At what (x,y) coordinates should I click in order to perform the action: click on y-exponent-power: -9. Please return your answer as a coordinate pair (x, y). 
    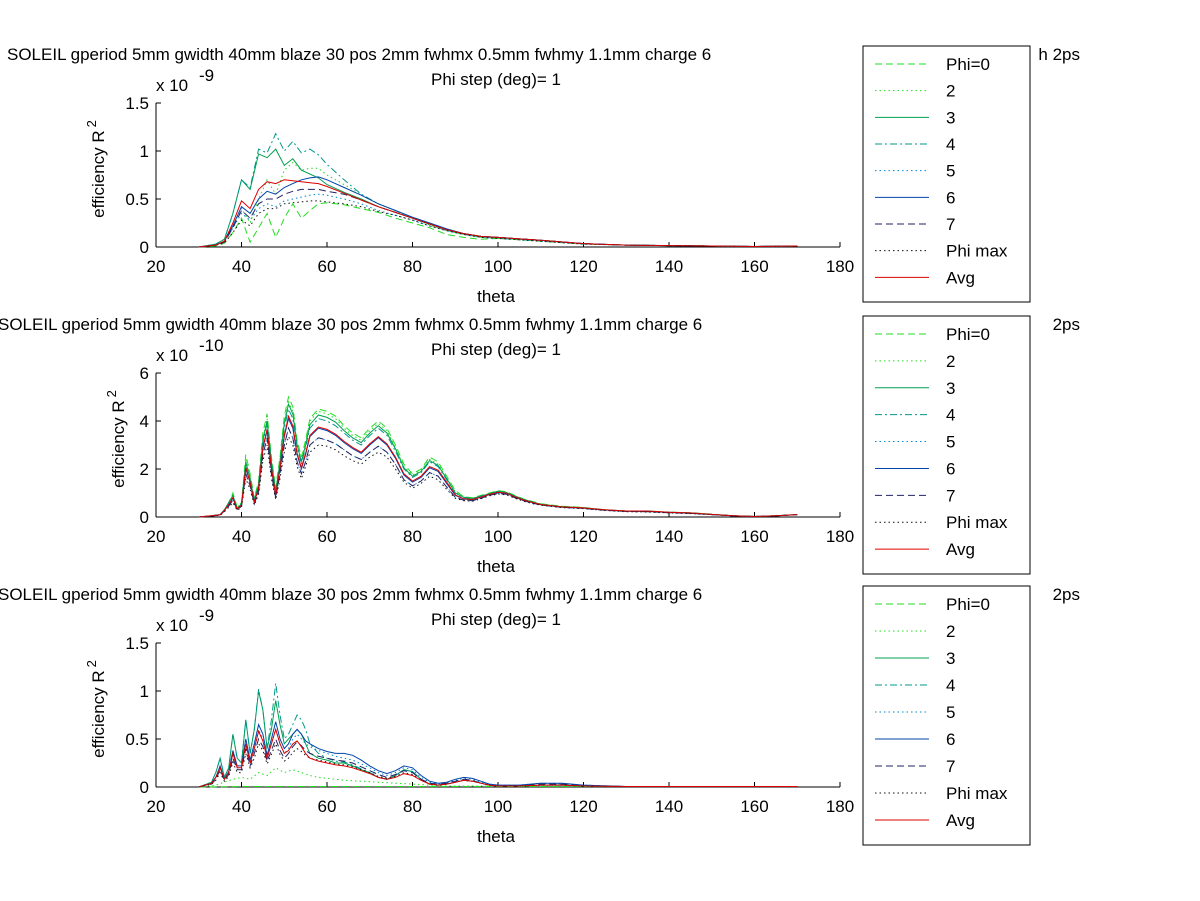
    Looking at the image, I should click on (206, 615).